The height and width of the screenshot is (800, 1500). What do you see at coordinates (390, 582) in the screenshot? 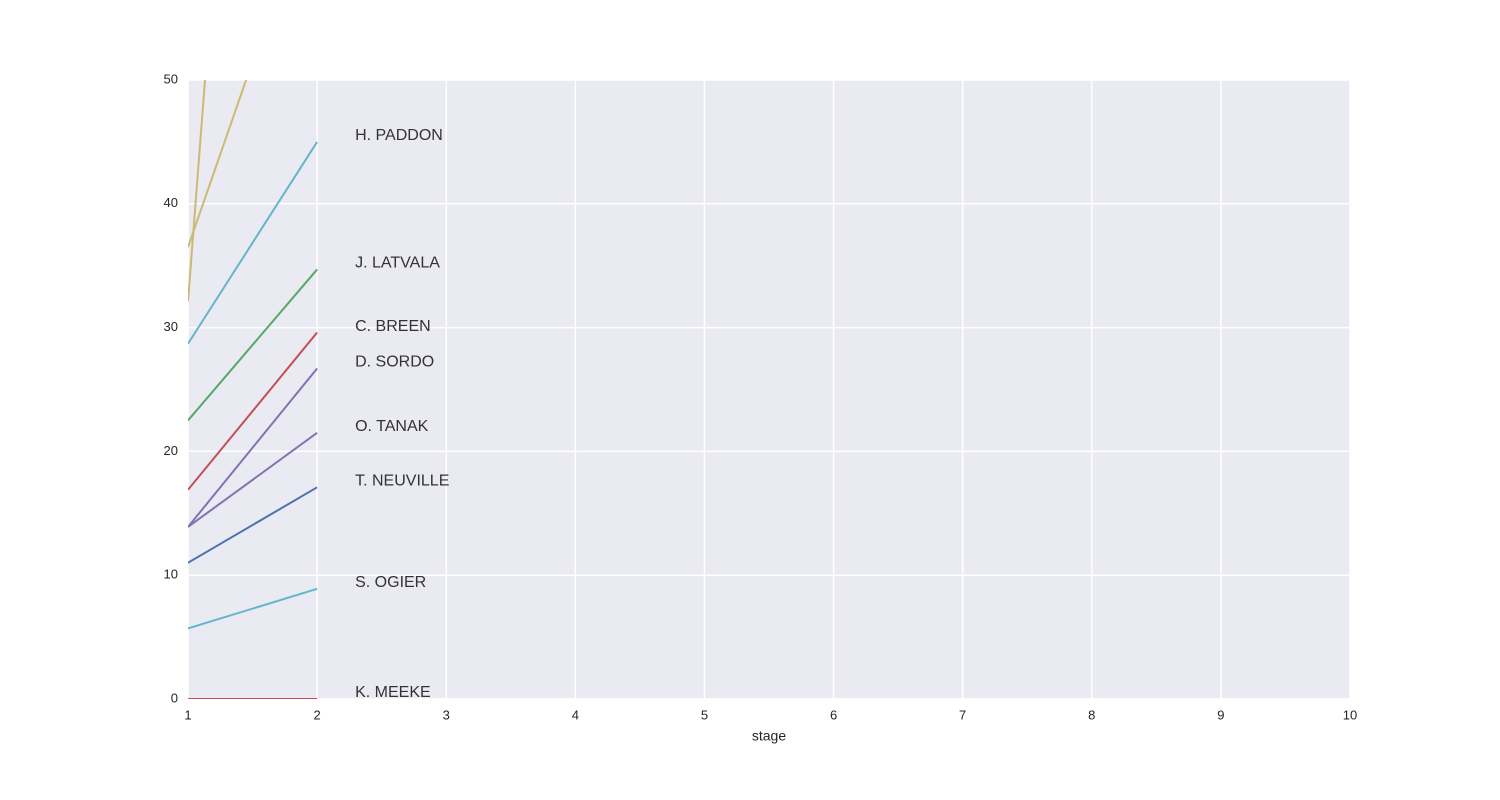
I see `line-label: S. OGIER` at bounding box center [390, 582].